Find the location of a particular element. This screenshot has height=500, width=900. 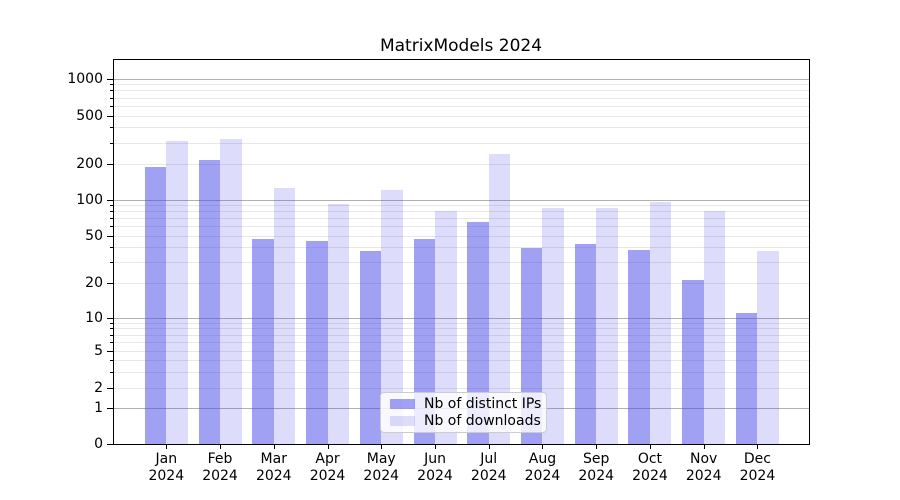

axis-bottom-spine is located at coordinates (461, 444).